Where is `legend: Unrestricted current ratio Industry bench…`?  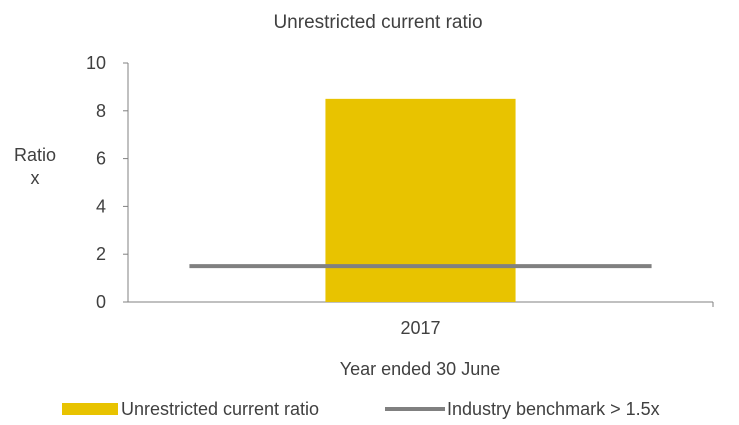
legend: Unrestricted current ratio Industry bench… is located at coordinates (361, 409).